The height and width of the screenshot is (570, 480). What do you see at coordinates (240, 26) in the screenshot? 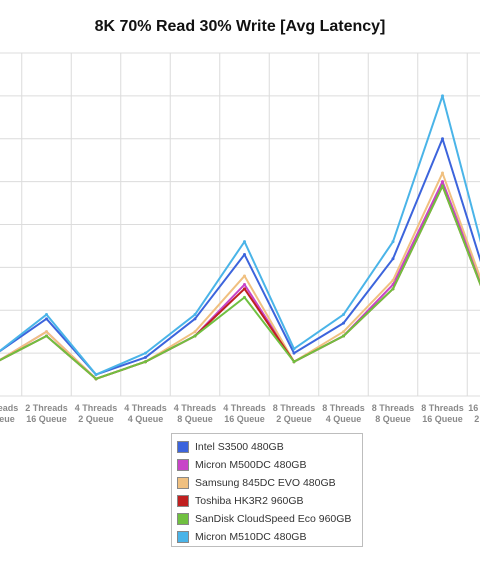
I see `chart-title: 8K 70% Read 30% Write [Avg Latency]` at bounding box center [240, 26].